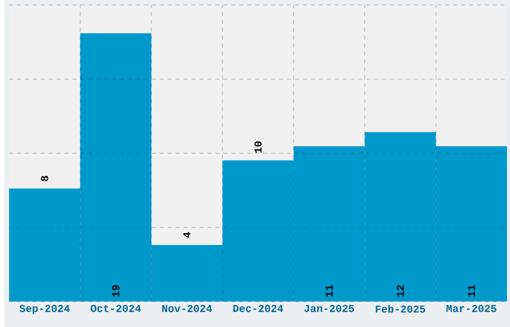 This screenshot has width=510, height=327. I want to click on x-tick-label: Sep-2024, so click(44, 309).